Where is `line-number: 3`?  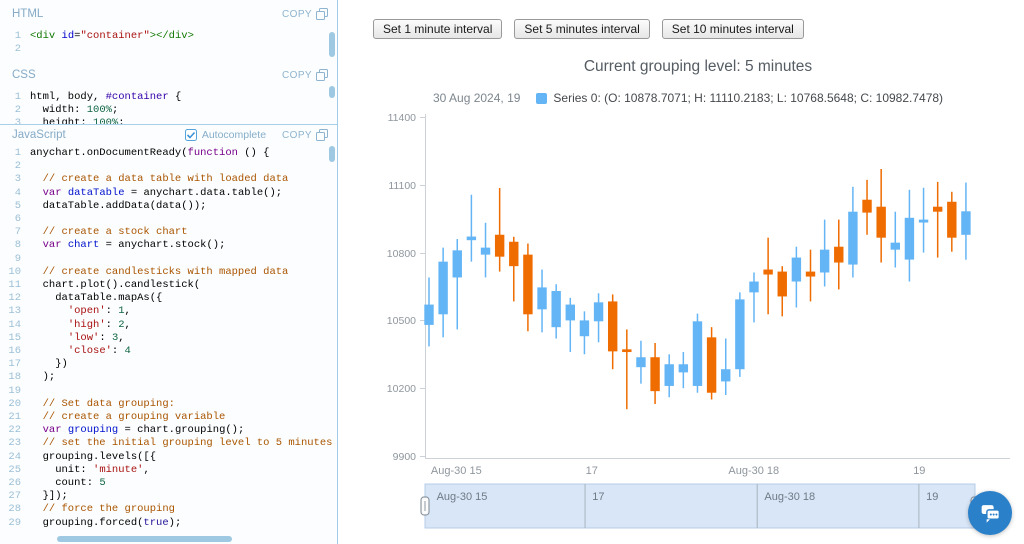 line-number: 3 is located at coordinates (17, 121).